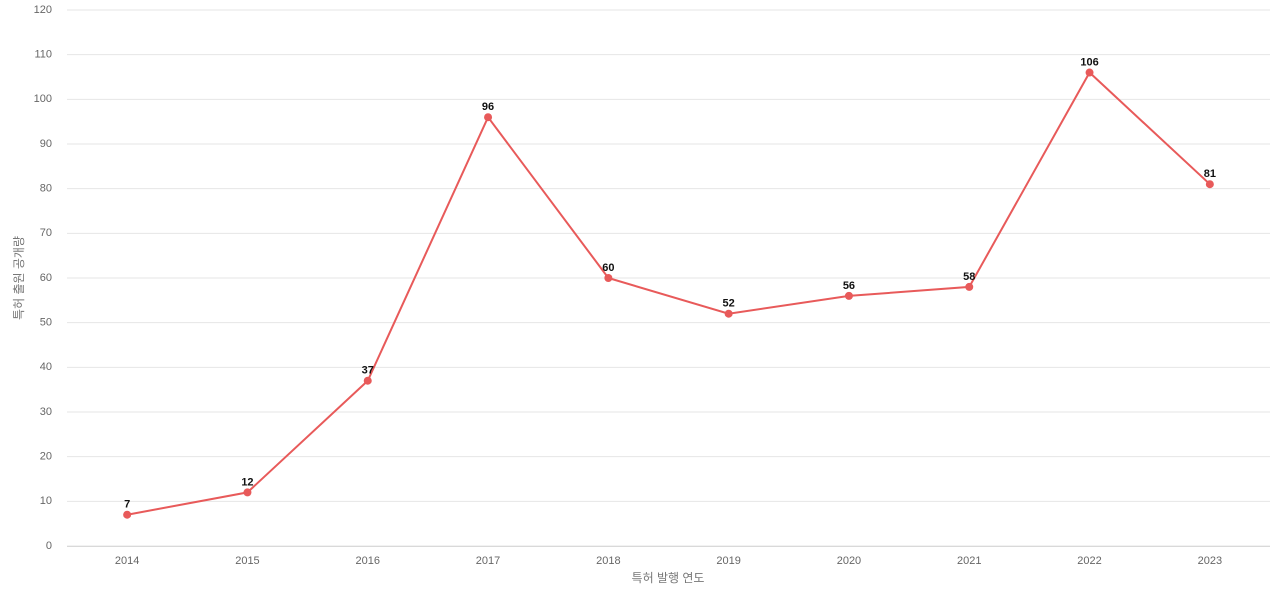  What do you see at coordinates (46, 233) in the screenshot?
I see `y-tick-label: 70` at bounding box center [46, 233].